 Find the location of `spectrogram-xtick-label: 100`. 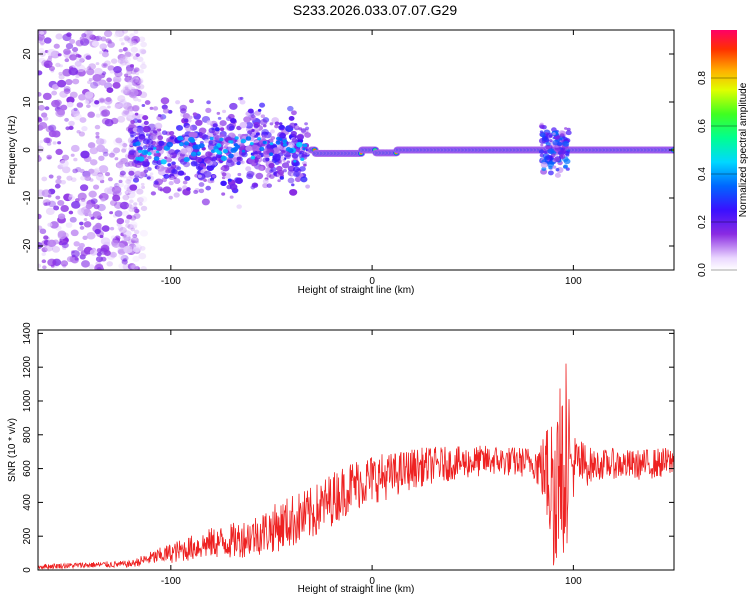

spectrogram-xtick-label: 100 is located at coordinates (573, 281).